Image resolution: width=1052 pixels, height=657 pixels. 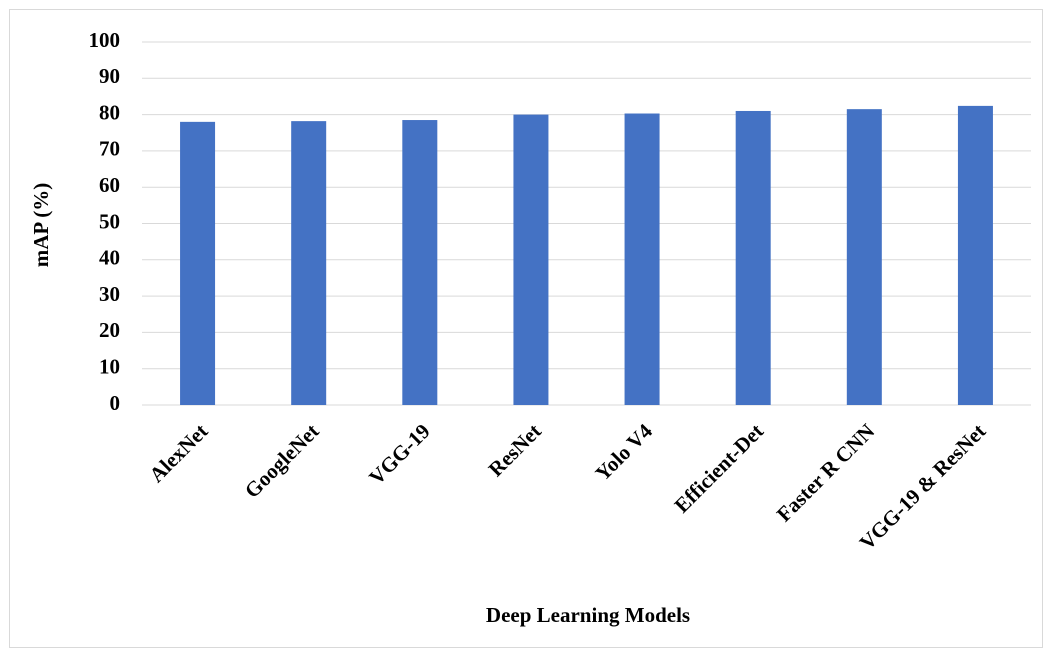 What do you see at coordinates (109, 221) in the screenshot?
I see `y-tick-label: 50` at bounding box center [109, 221].